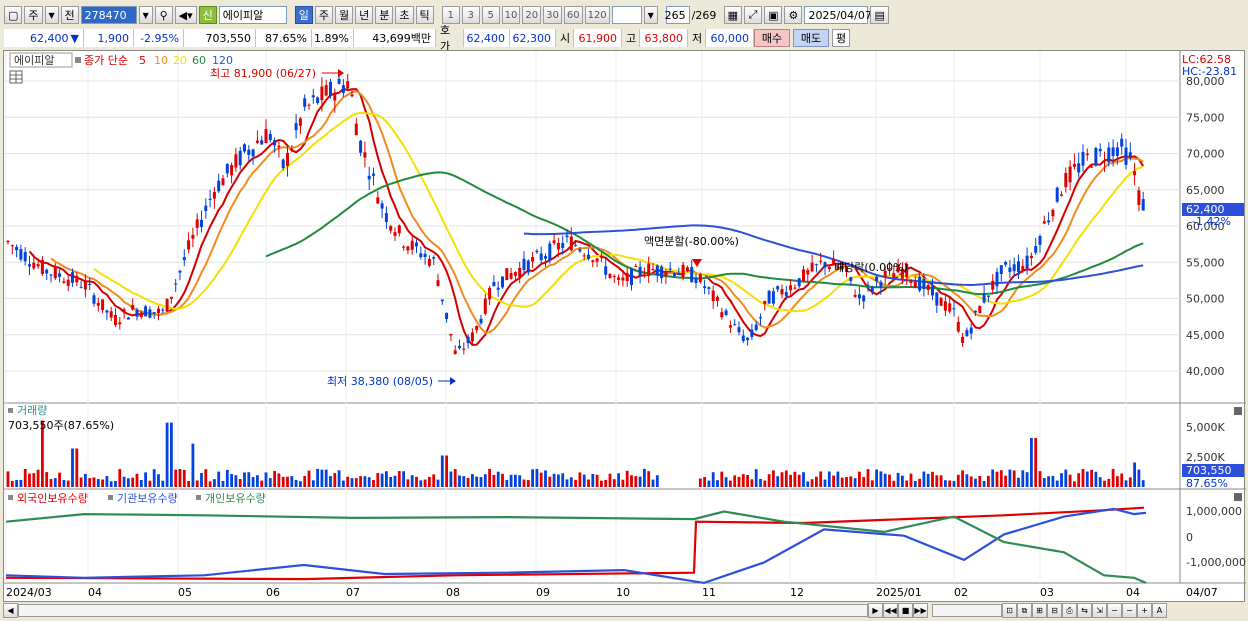 This screenshot has height=621, width=1248. I want to click on tab-tick: 틱, so click(424, 15).